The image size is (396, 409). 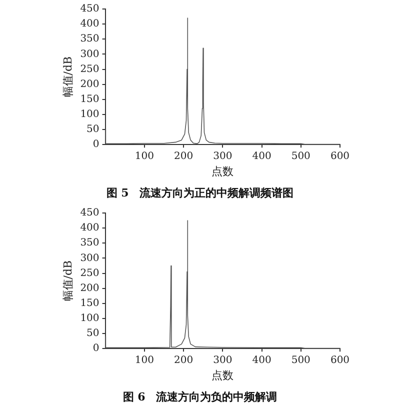 What do you see at coordinates (200, 193) in the screenshot?
I see `text: 图 5 流速方向为正的中频解调频谱图` at bounding box center [200, 193].